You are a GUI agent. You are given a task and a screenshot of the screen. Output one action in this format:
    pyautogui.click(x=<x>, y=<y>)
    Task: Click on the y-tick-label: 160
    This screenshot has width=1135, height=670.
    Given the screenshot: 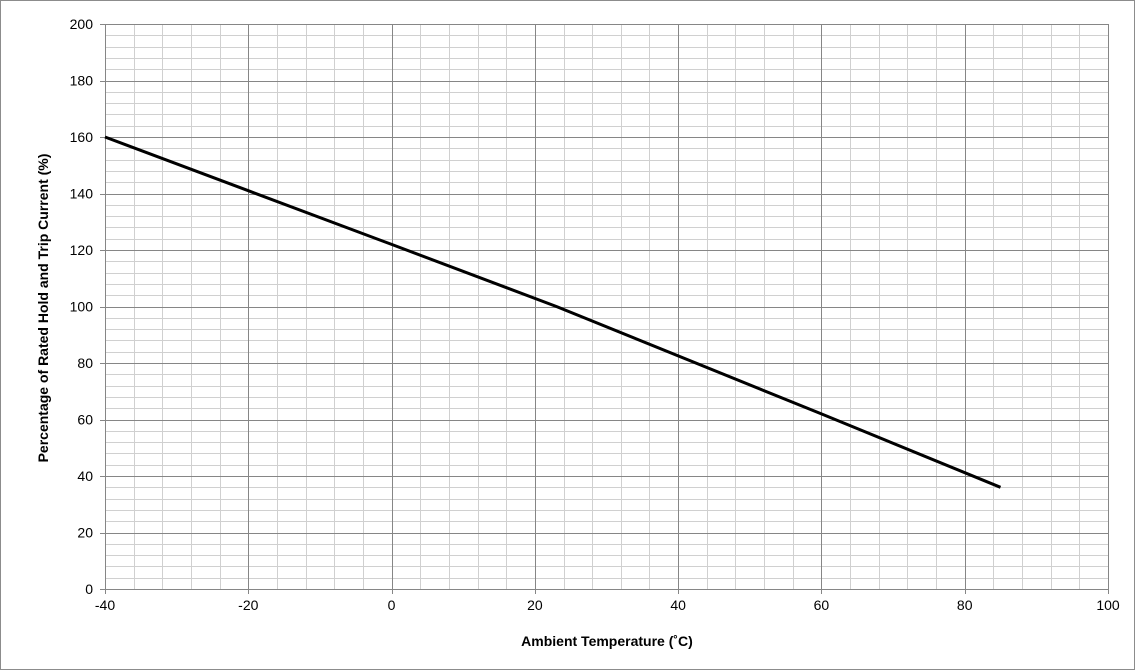 What is the action you would take?
    pyautogui.click(x=82, y=137)
    